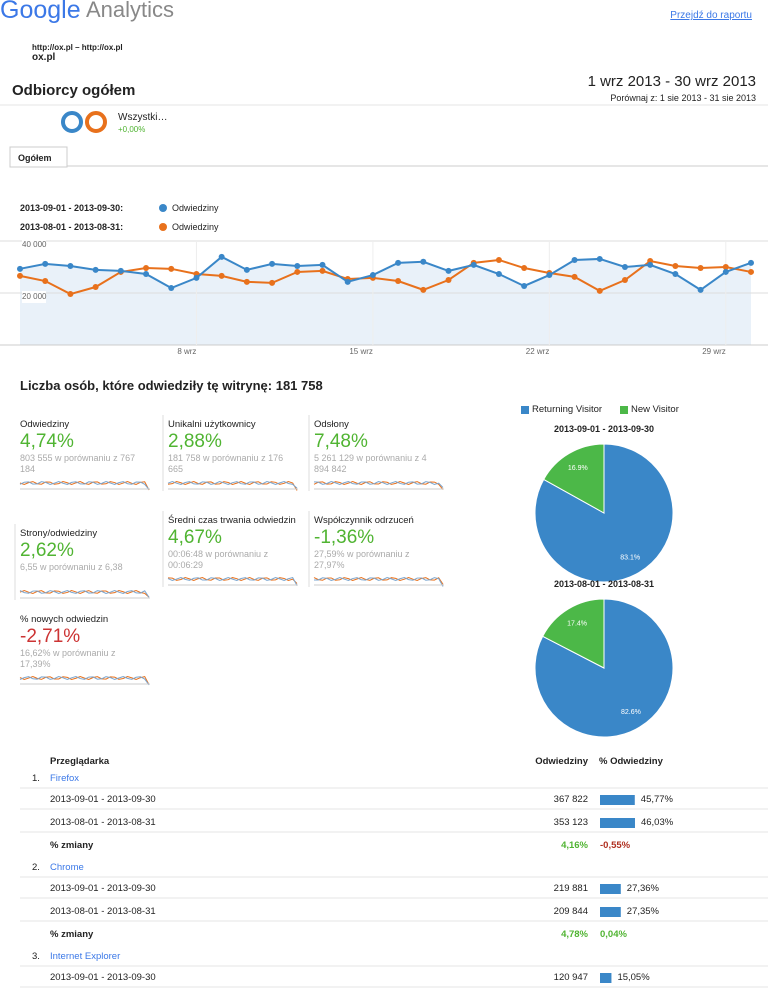 The width and height of the screenshot is (768, 994). I want to click on metric-name: Unikalni użytkownicy, so click(212, 424).